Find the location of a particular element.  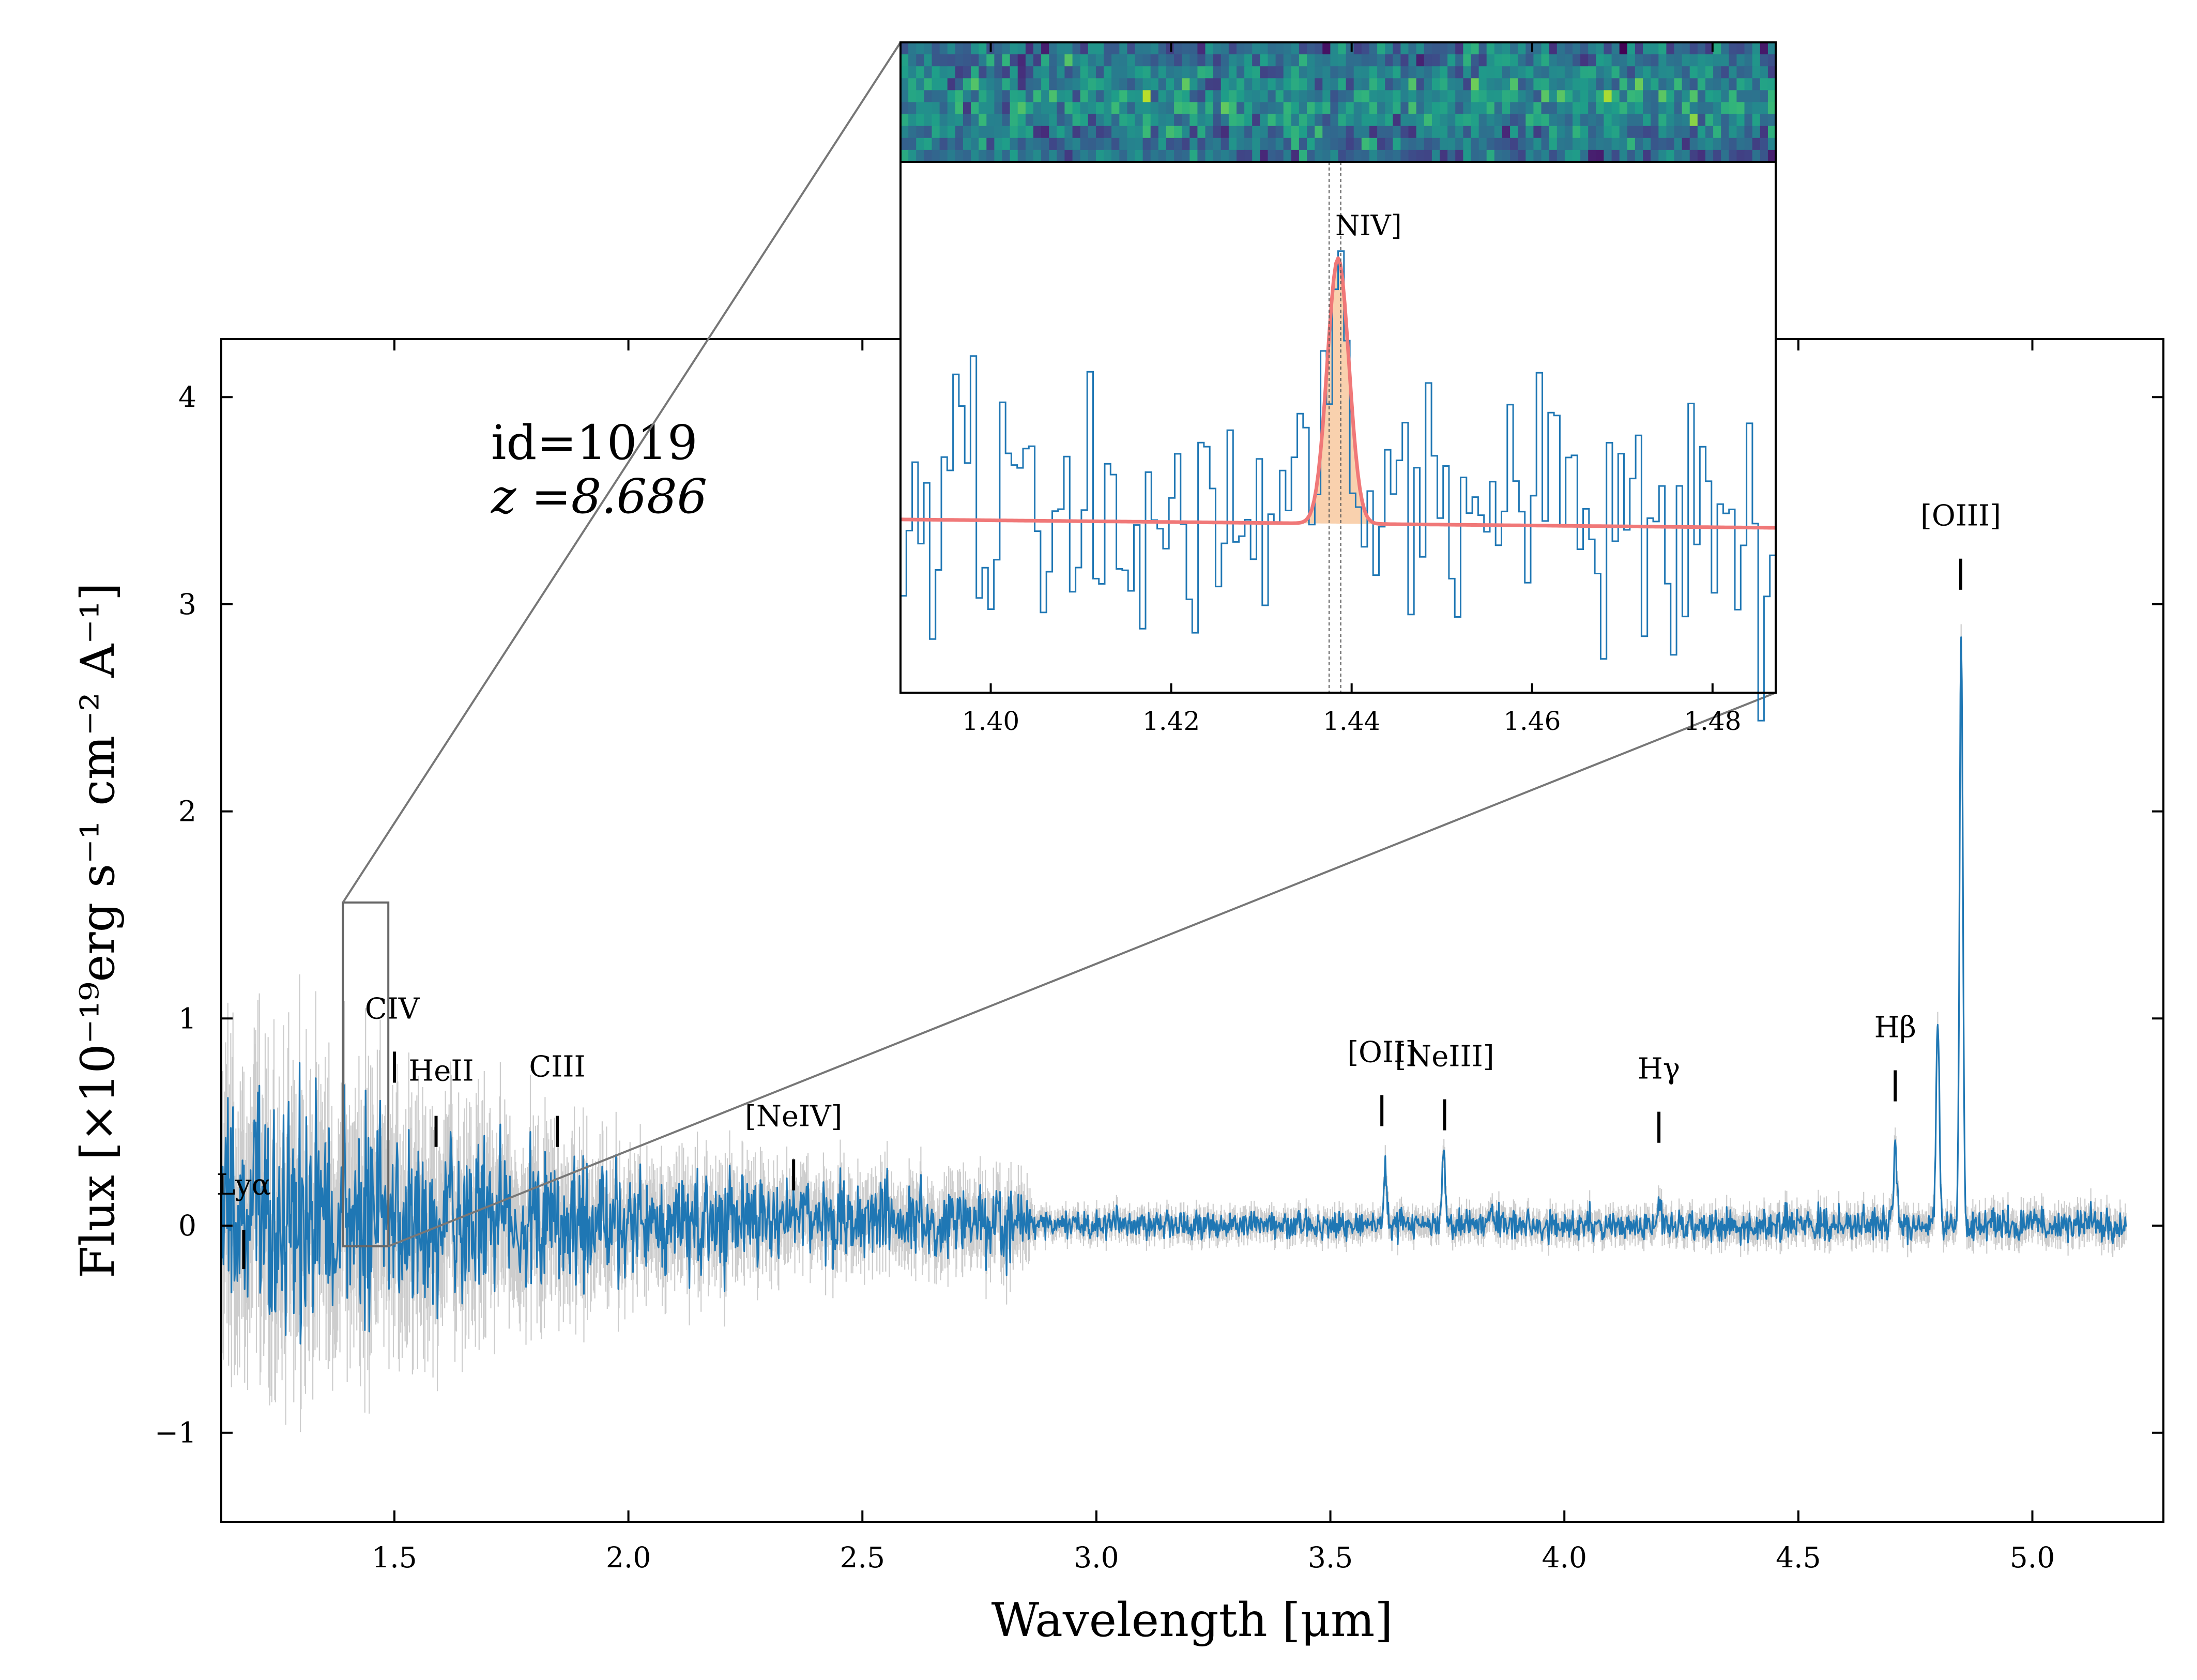

inset-x-tick-label: 1.46 is located at coordinates (1532, 721).